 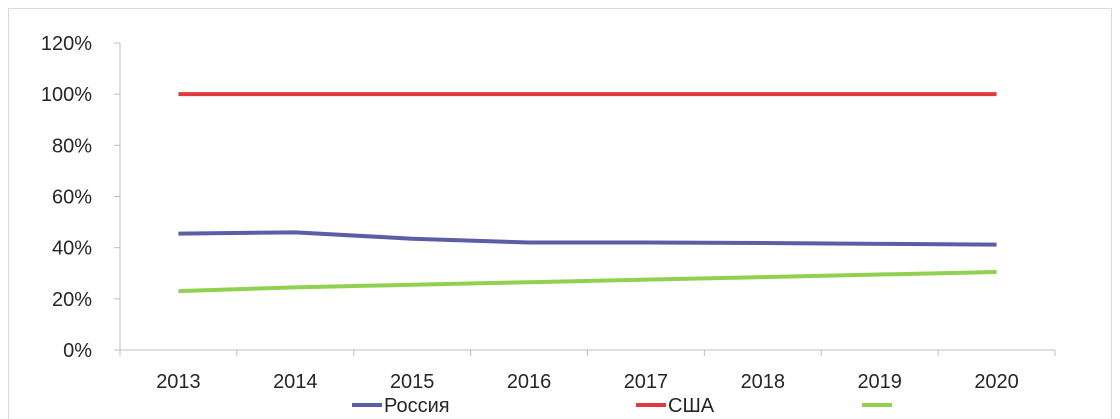 What do you see at coordinates (72, 198) in the screenshot?
I see `y-tick-label: 60%` at bounding box center [72, 198].